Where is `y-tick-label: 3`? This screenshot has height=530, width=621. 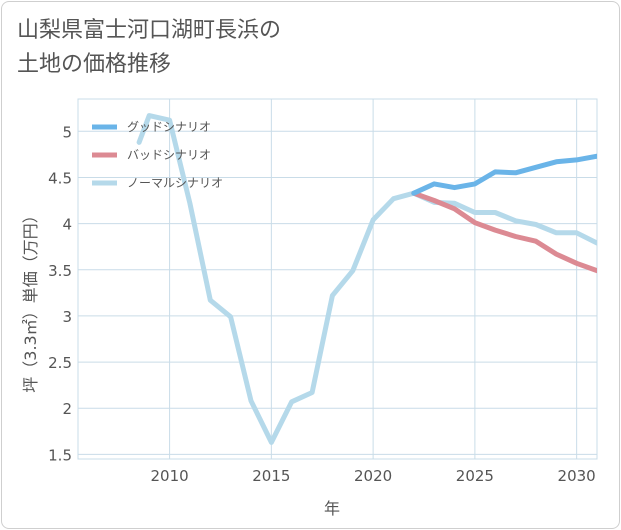
y-tick-label: 3 is located at coordinates (67, 317).